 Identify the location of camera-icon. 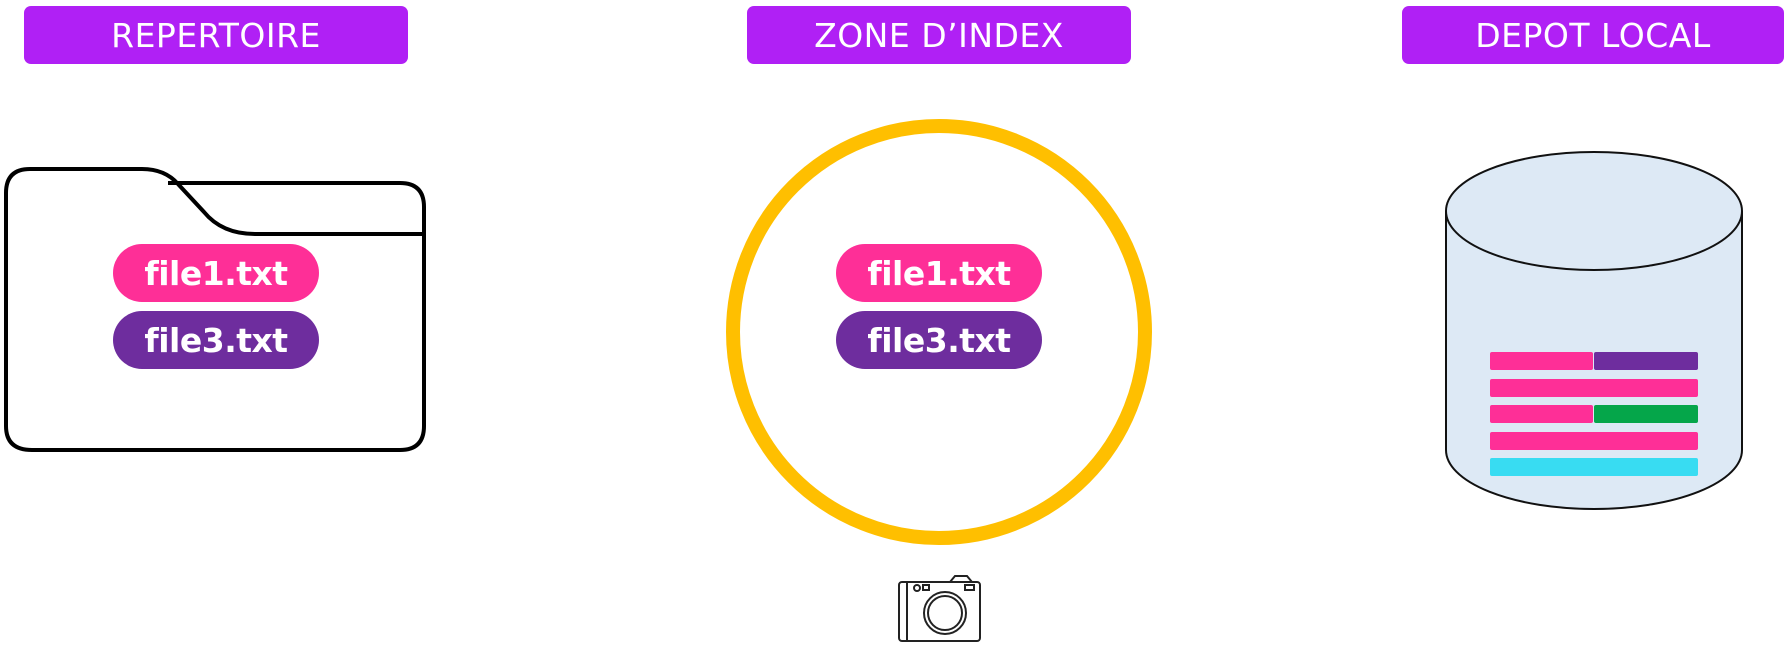
(939, 608).